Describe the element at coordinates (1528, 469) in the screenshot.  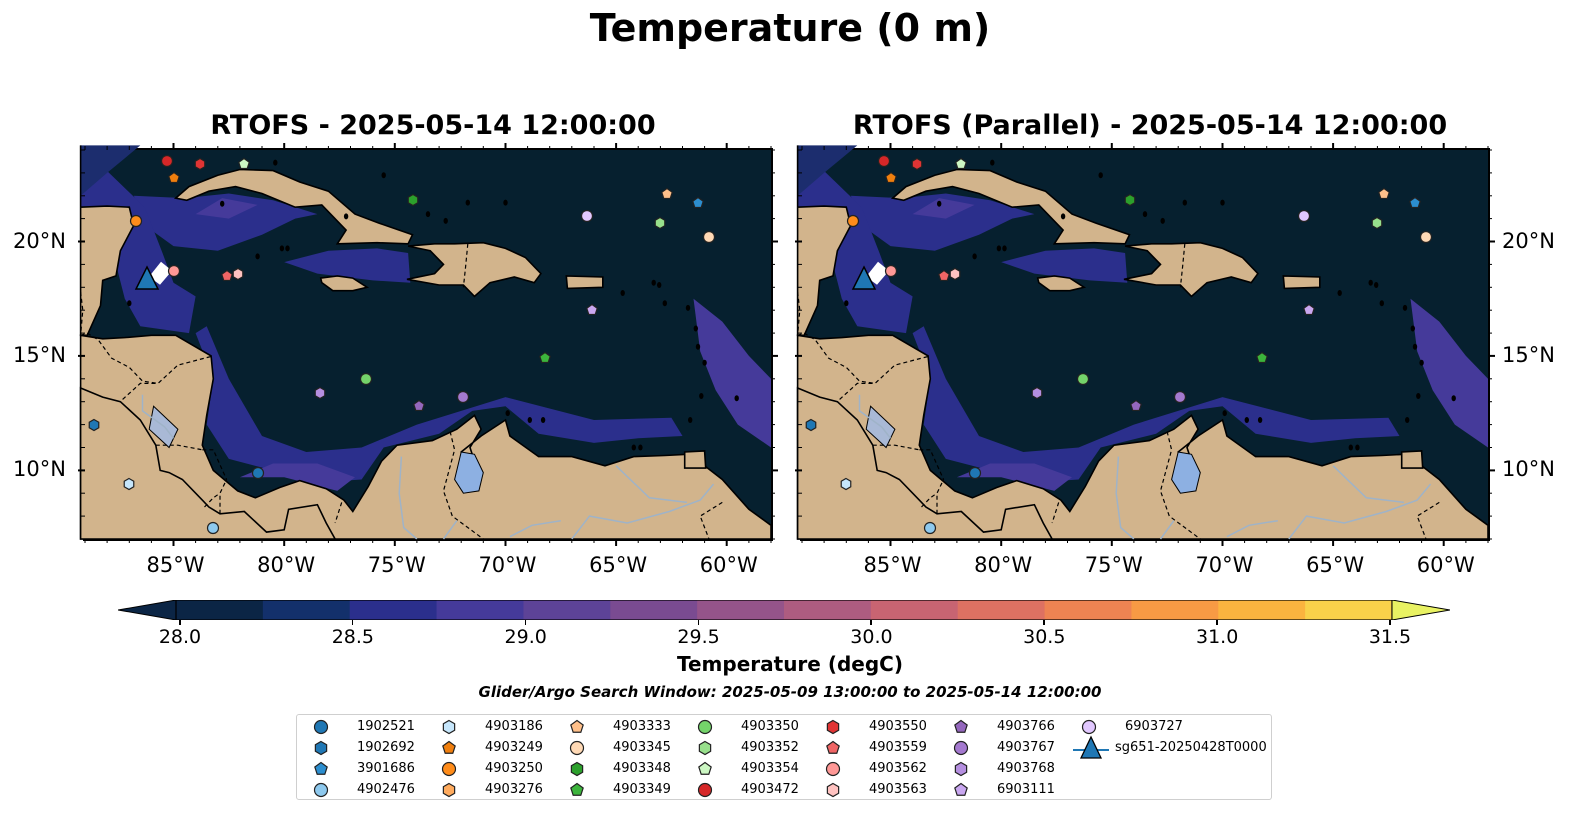
I see `lat-tick-label: 10°N` at that location.